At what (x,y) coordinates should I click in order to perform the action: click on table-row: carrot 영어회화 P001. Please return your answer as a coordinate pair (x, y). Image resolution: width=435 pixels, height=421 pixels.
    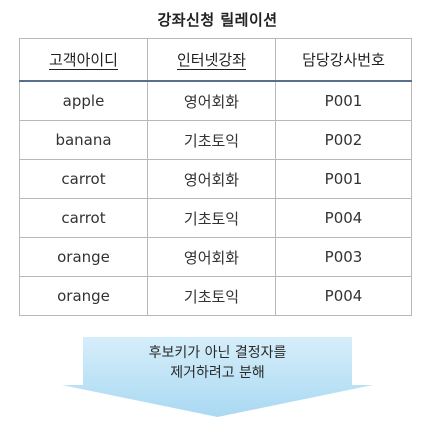
    Looking at the image, I should click on (215, 179).